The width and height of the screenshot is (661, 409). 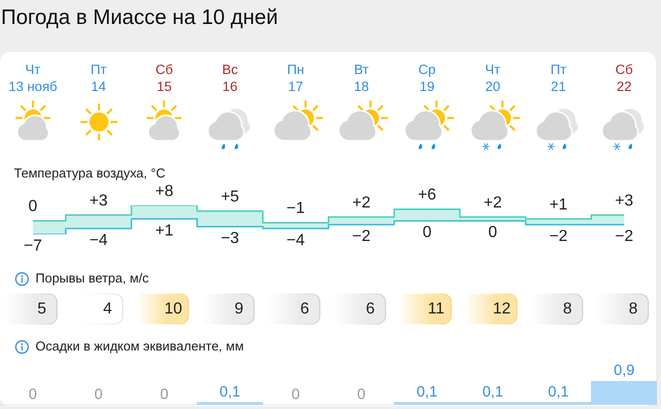 What do you see at coordinates (90, 172) in the screenshot?
I see `chart-subtitle: Температура воздуха, °C` at bounding box center [90, 172].